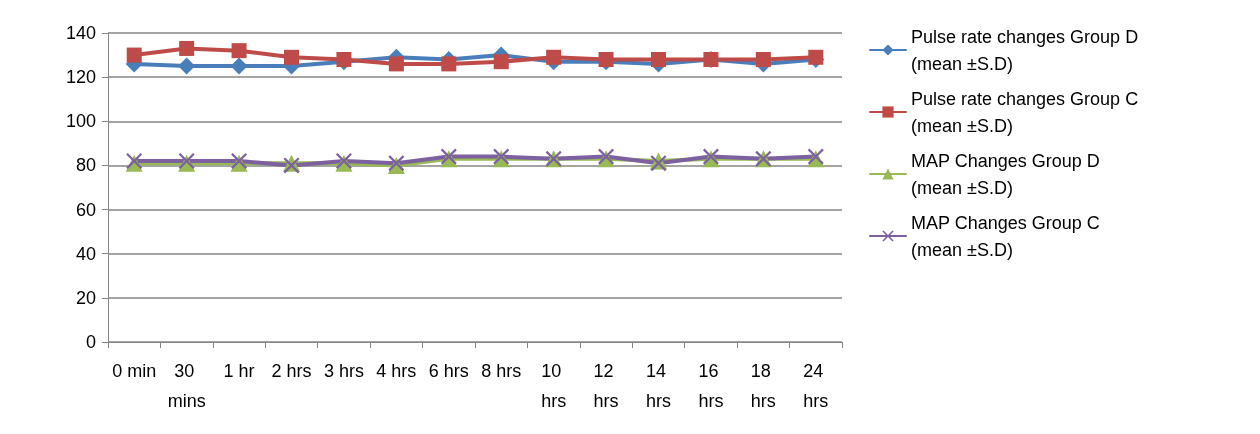 This screenshot has height=434, width=1260. What do you see at coordinates (80, 77) in the screenshot?
I see `y-tick-label: 120` at bounding box center [80, 77].